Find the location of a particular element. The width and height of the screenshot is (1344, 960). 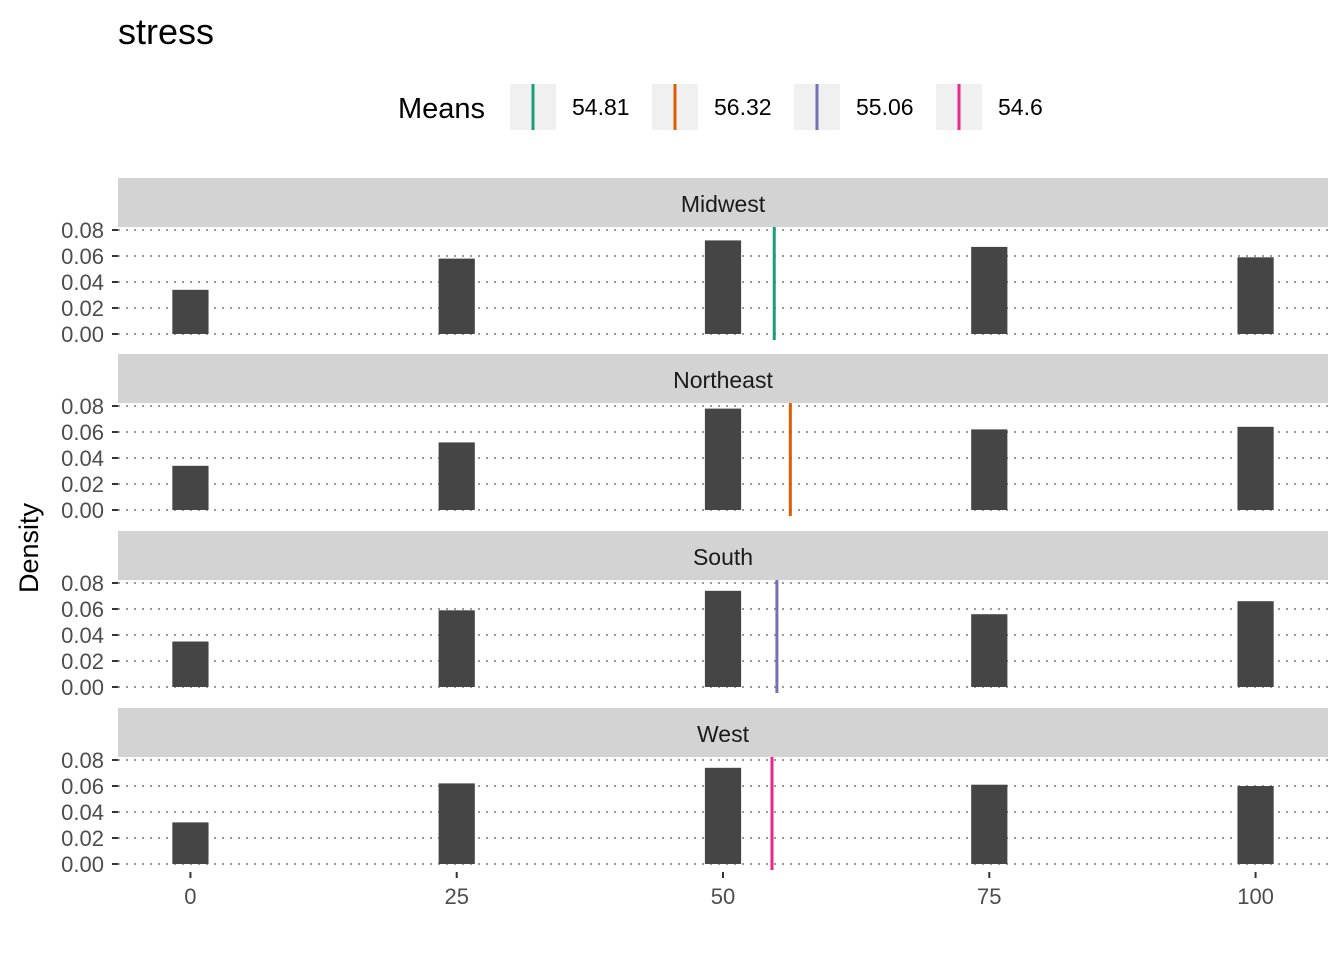

x-tick-label: 25 is located at coordinates (456, 896).